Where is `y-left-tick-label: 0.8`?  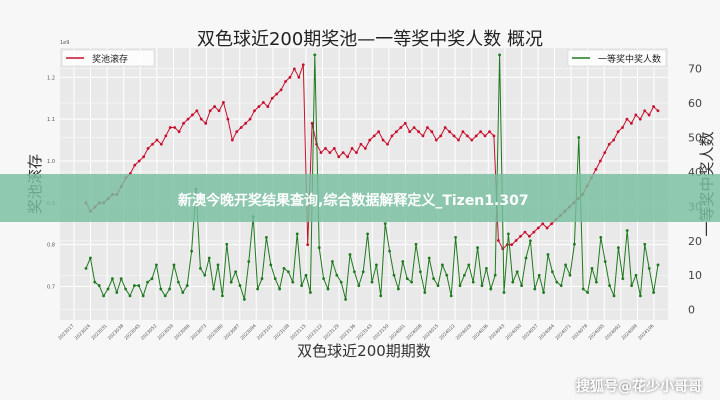
y-left-tick-label: 0.8 is located at coordinates (51, 246).